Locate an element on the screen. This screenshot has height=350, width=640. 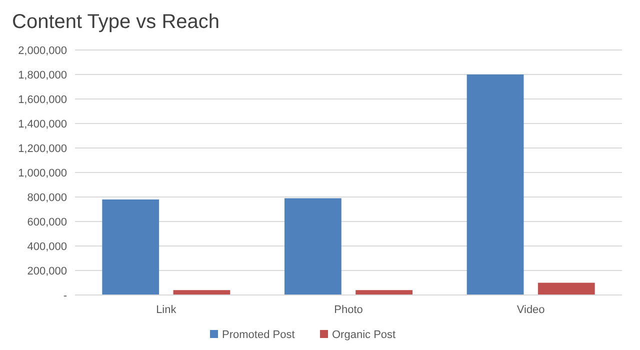
legend-label: Organic Post is located at coordinates (364, 335).